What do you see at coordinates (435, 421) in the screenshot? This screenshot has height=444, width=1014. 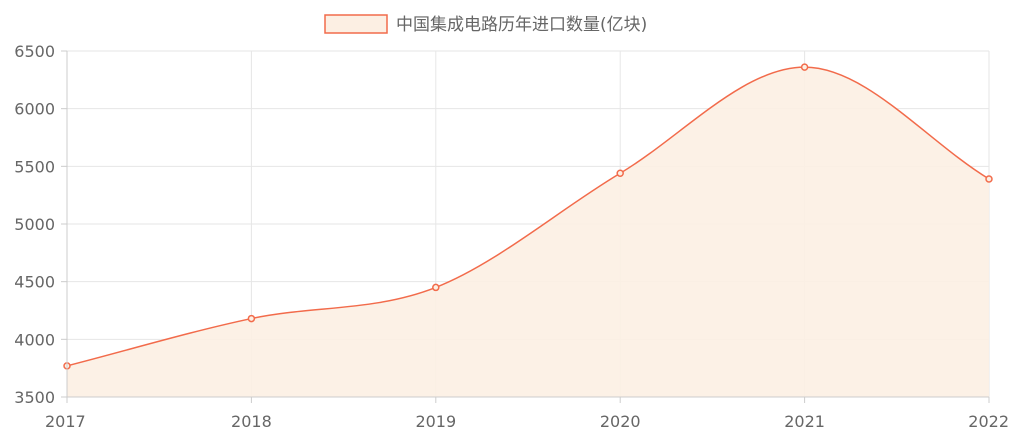 I see `x-tick-label: 2019` at bounding box center [435, 421].